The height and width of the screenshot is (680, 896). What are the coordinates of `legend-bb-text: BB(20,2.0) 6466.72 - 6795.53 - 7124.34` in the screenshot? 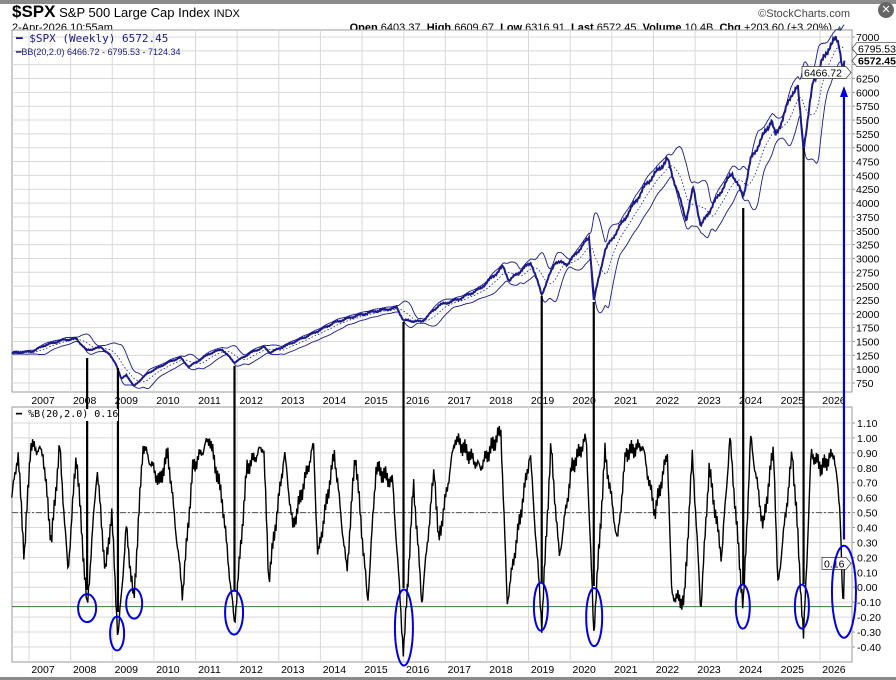 It's located at (101, 52).